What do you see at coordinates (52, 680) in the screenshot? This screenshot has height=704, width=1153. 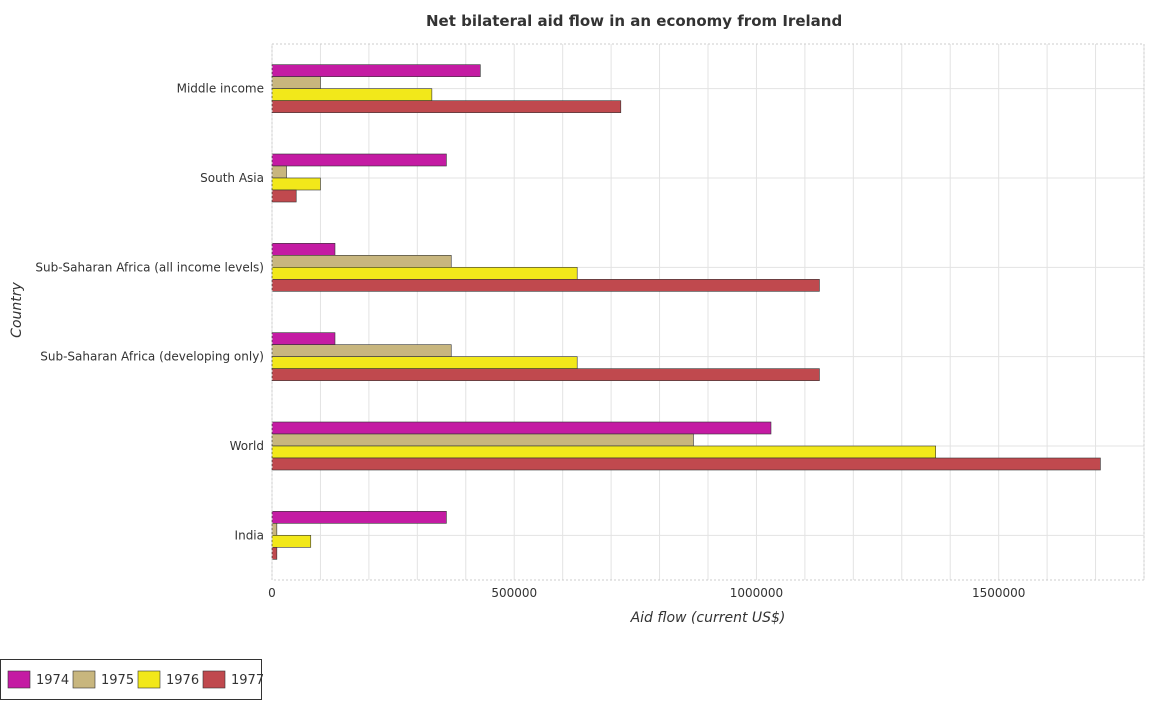 I see `legend-label: 1974` at bounding box center [52, 680].